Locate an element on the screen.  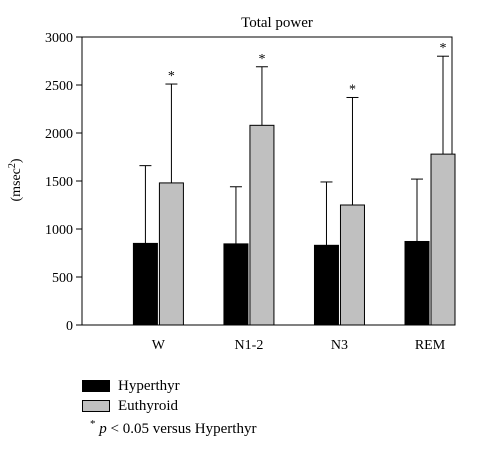
bar-hyperthyr-w is located at coordinates (145, 284).